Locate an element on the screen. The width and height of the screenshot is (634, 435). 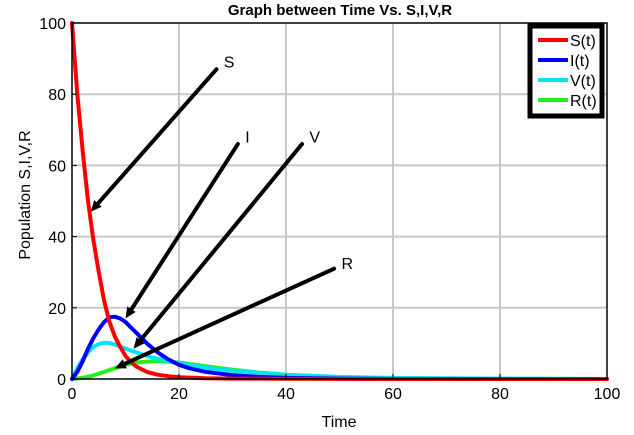
annotation-arrow-i is located at coordinates (182, 230).